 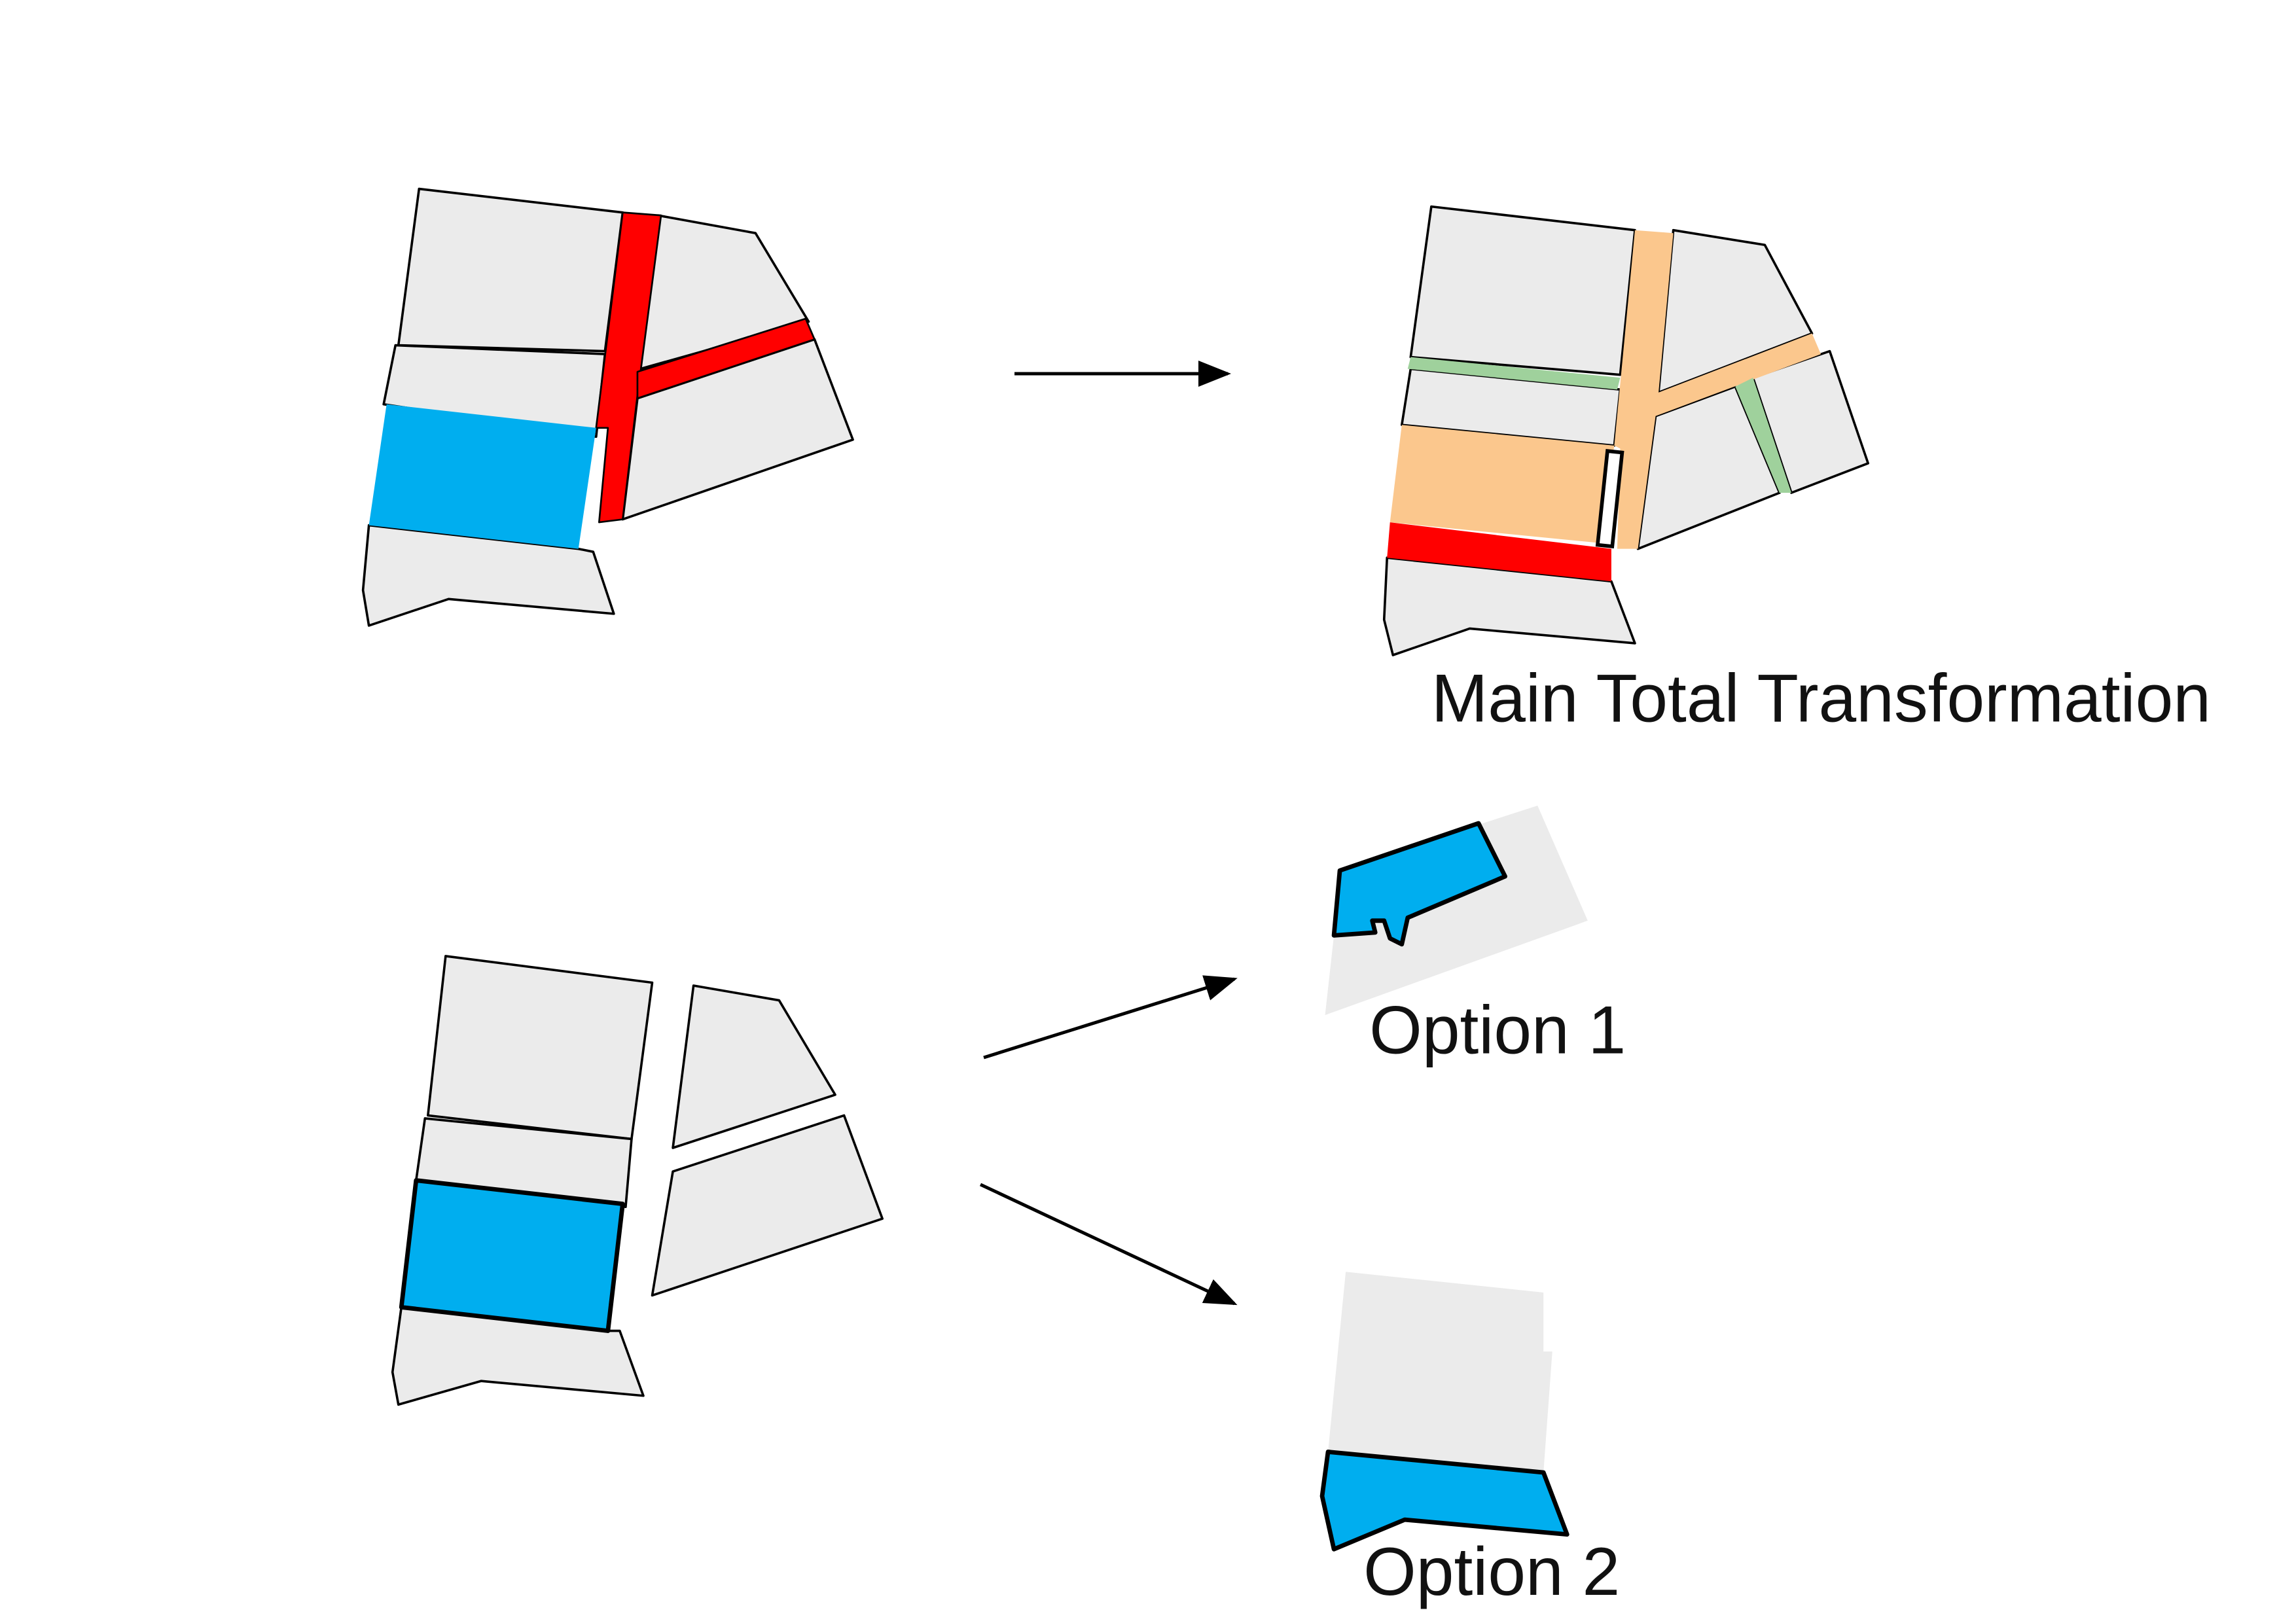 I want to click on caption-main-transformation: Main Total Transformation, so click(x=1821, y=698).